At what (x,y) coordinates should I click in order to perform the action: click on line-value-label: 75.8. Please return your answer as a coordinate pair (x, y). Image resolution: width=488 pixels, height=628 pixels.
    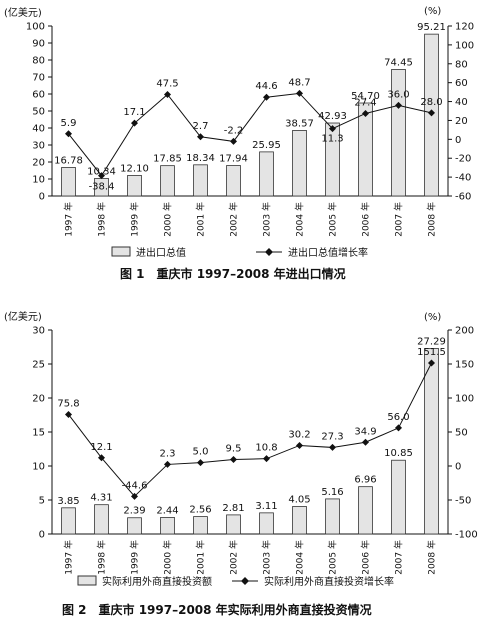
    Looking at the image, I should click on (68, 403).